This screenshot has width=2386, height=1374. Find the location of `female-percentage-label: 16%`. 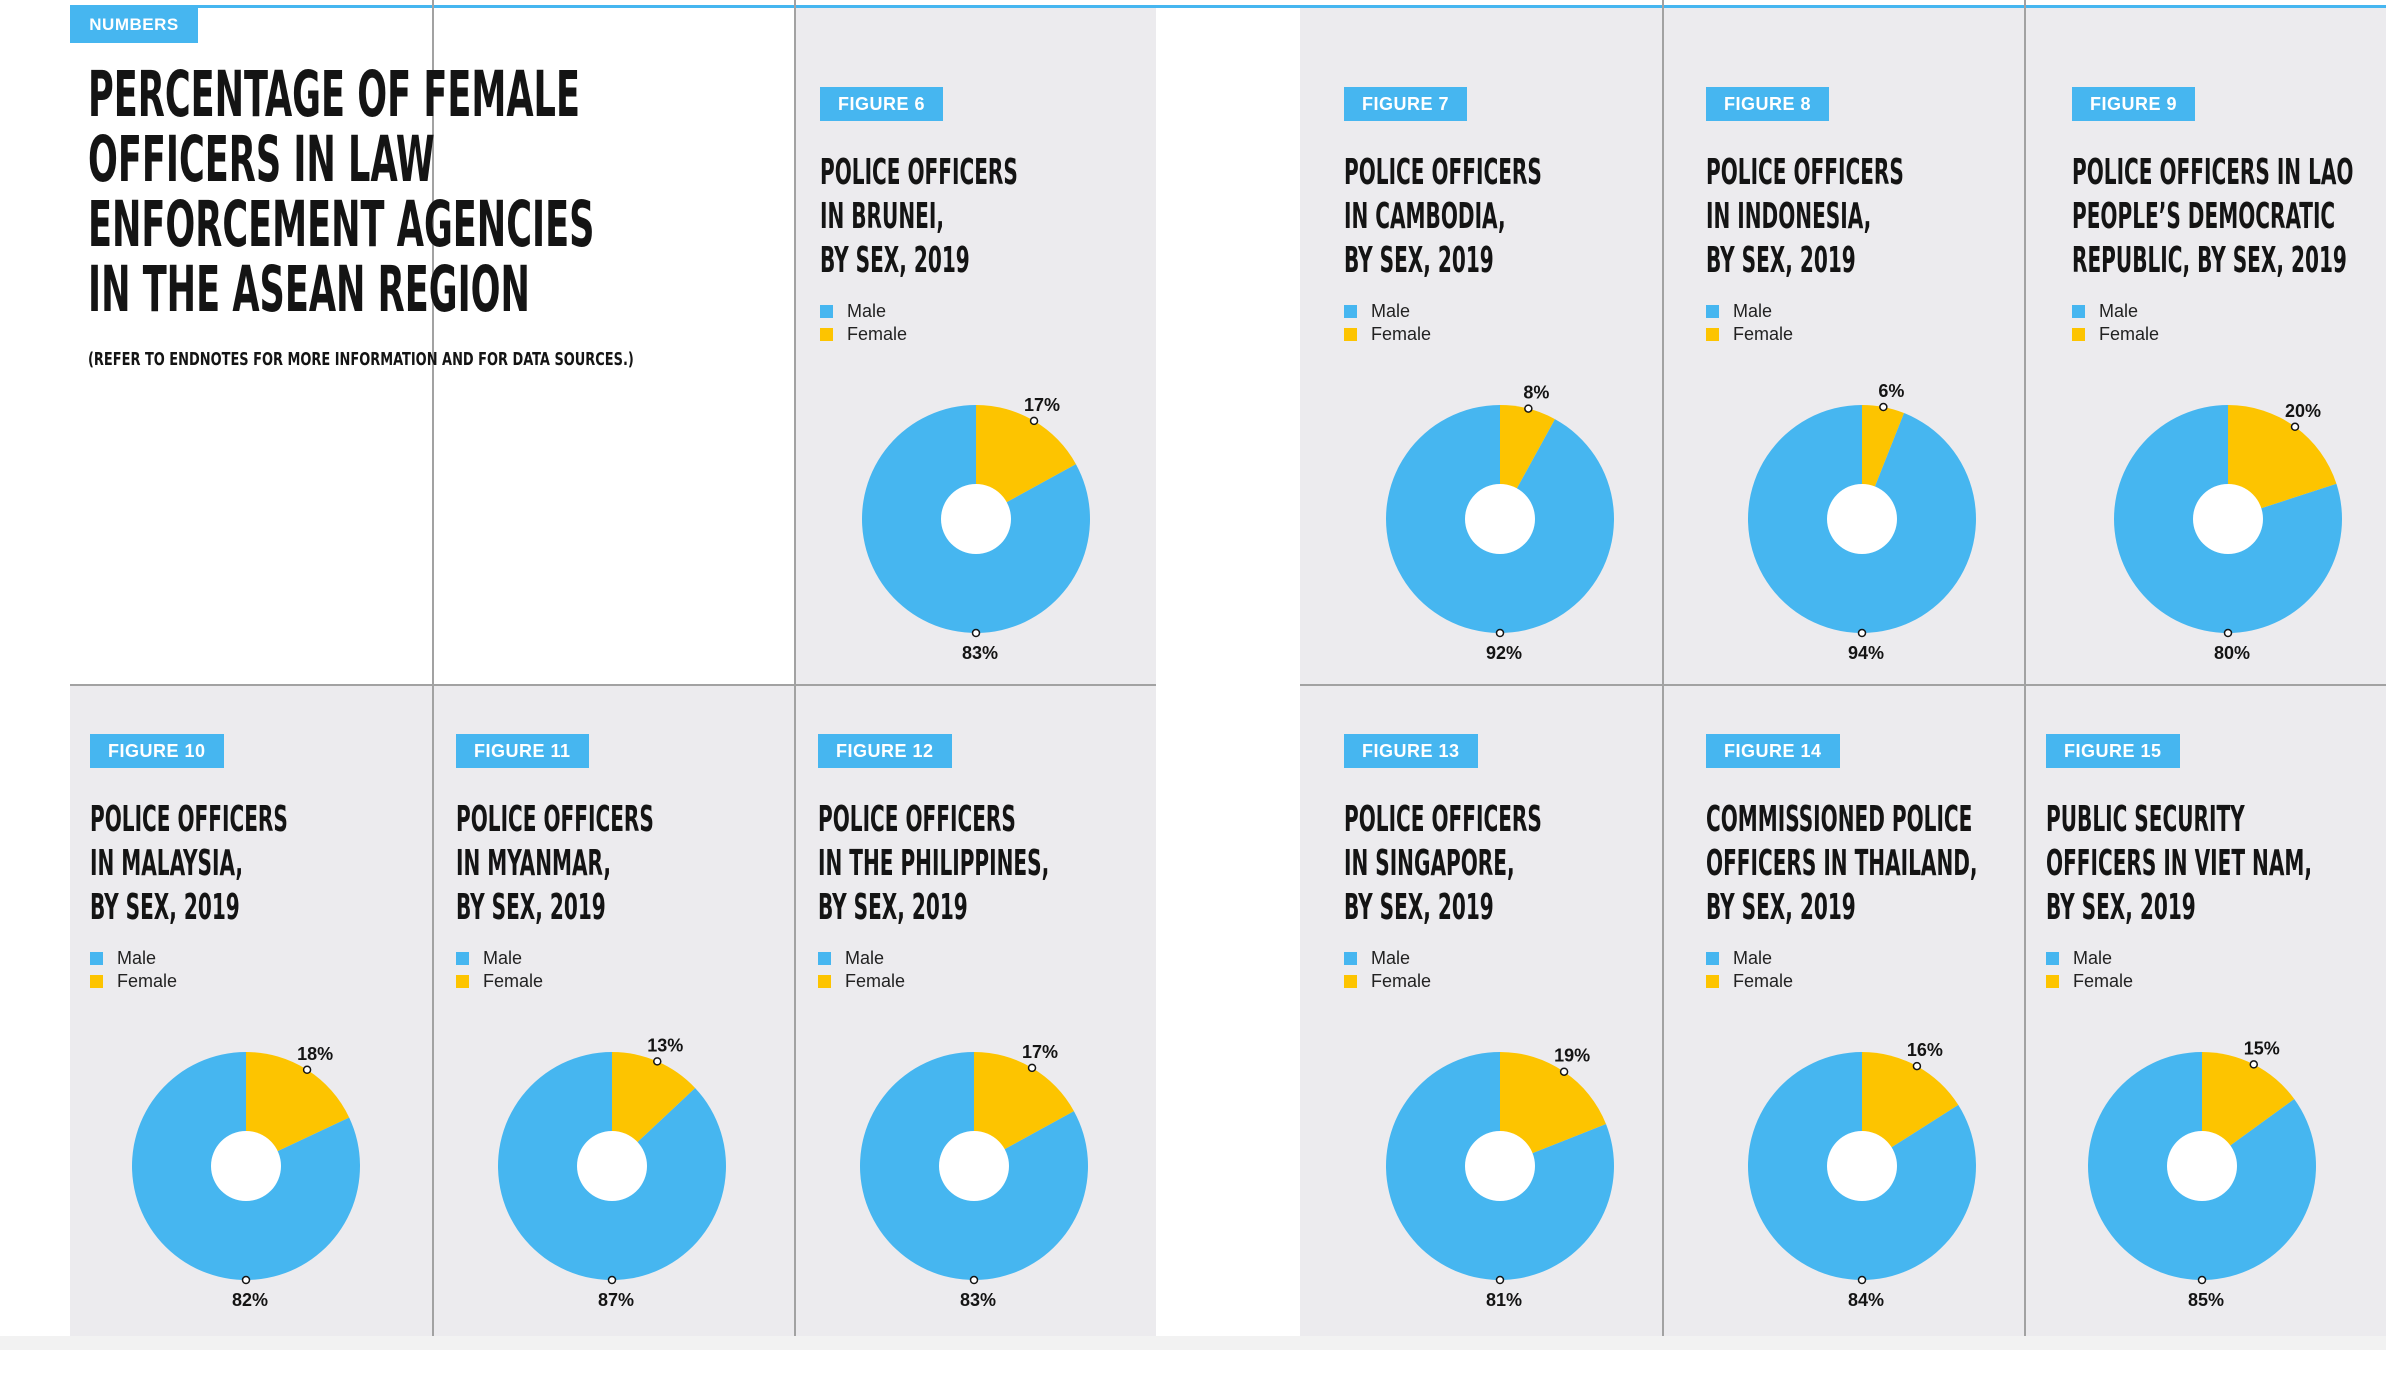

female-percentage-label: 16% is located at coordinates (1925, 1050).